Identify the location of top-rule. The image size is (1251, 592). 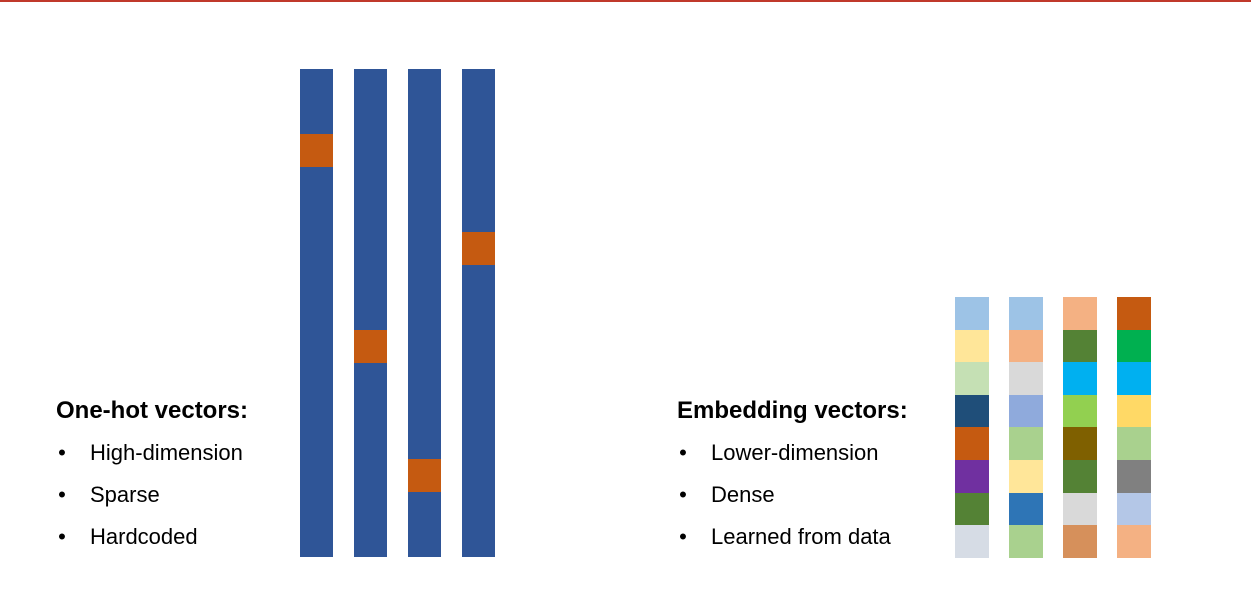
(625, 1).